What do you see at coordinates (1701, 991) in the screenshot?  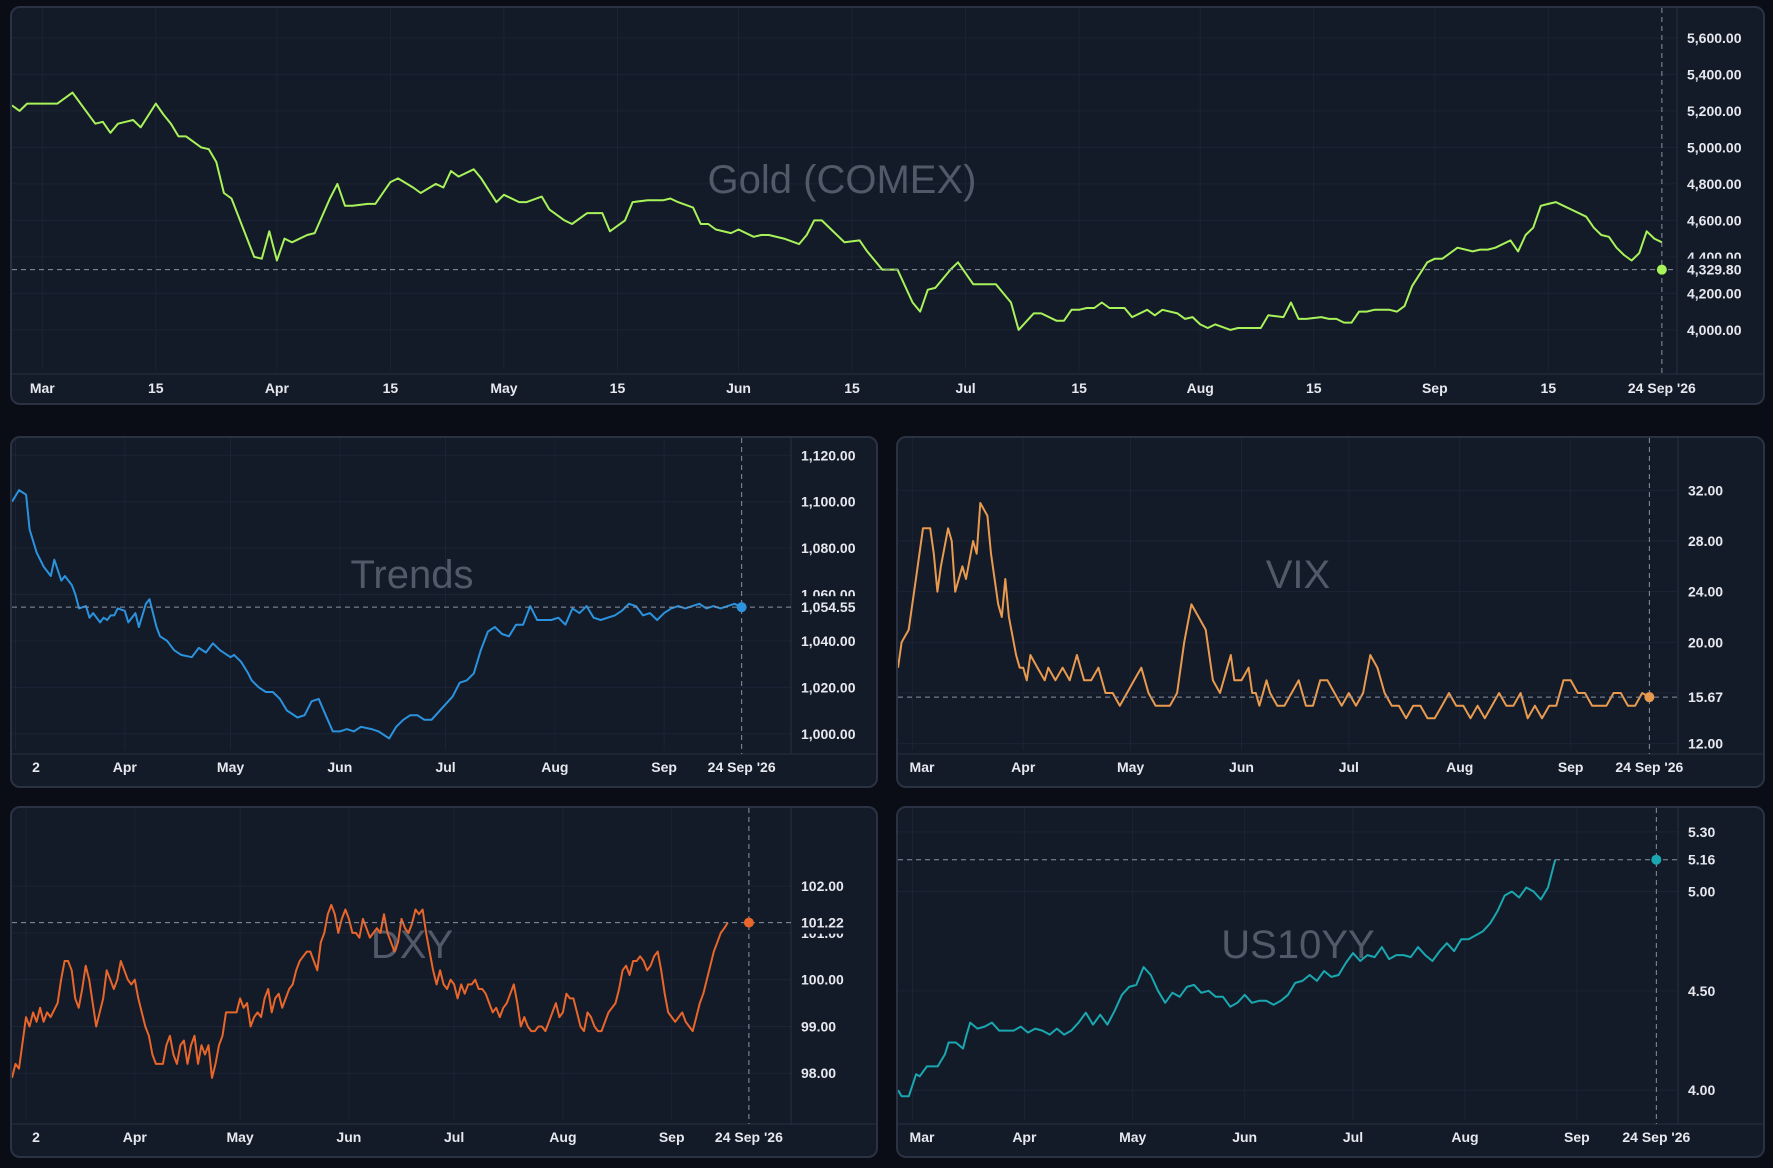 I see `y-tick-label: 4.50` at bounding box center [1701, 991].